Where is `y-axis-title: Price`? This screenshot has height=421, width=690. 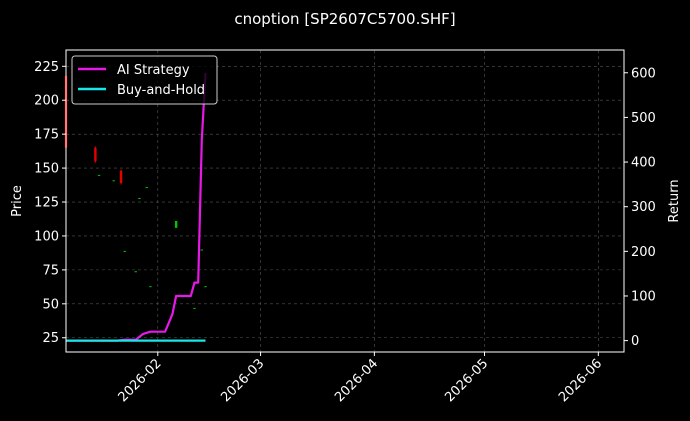
y-axis-title: Price is located at coordinates (17, 201).